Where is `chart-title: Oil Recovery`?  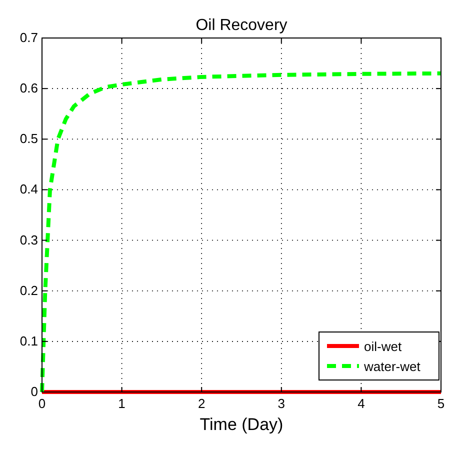
chart-title: Oil Recovery is located at coordinates (242, 25).